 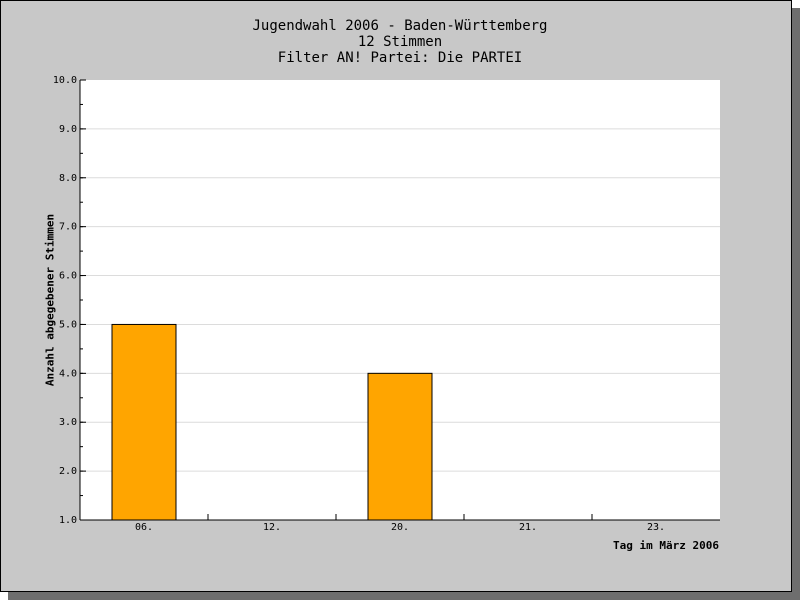 What do you see at coordinates (68, 520) in the screenshot?
I see `y-tick-label: 1.0` at bounding box center [68, 520].